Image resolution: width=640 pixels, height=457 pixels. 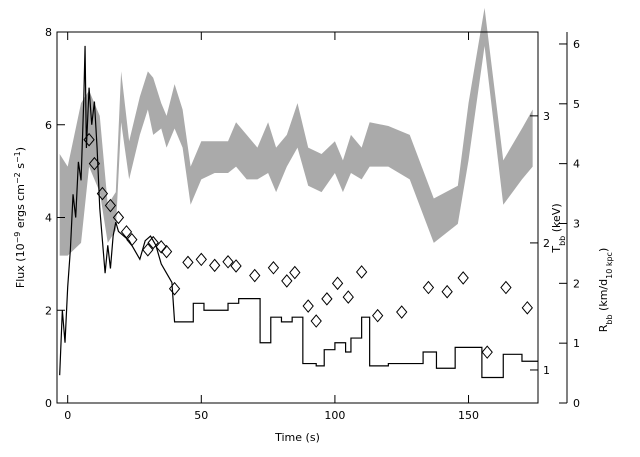 I want to click on x-tick-label: 100, so click(x=334, y=415).